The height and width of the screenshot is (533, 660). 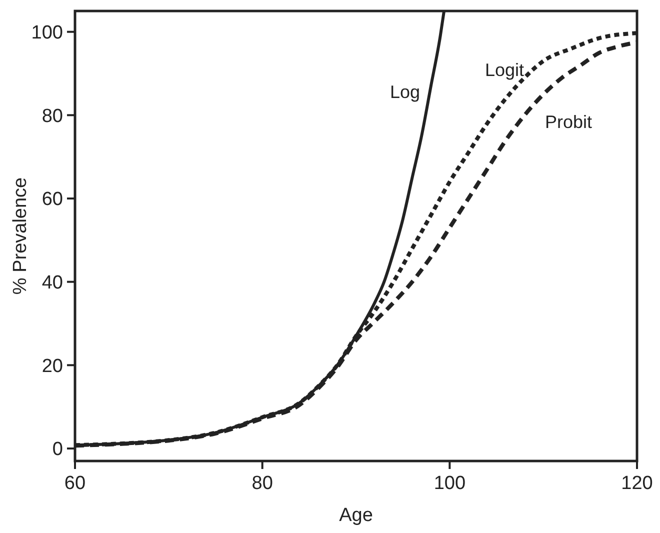 I want to click on x-axis-title: Age, so click(x=356, y=515).